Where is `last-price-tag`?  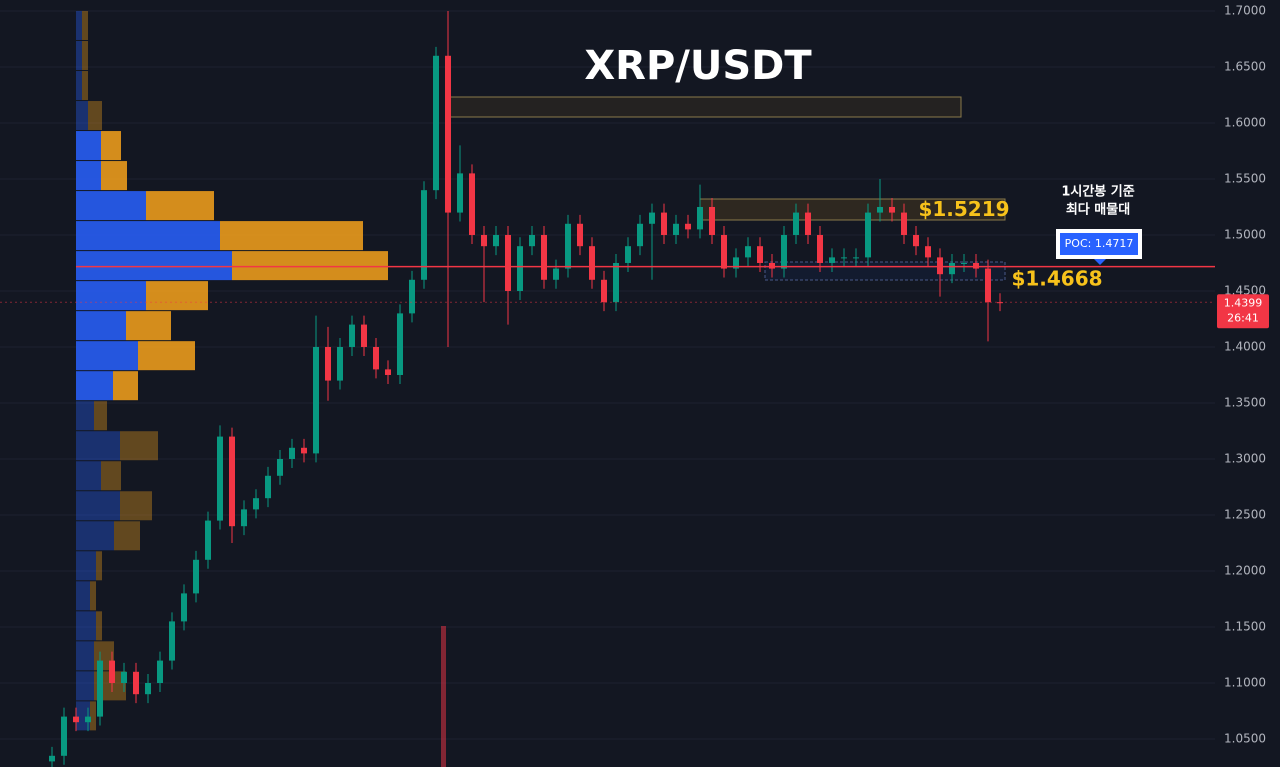
last-price-tag is located at coordinates (1243, 311).